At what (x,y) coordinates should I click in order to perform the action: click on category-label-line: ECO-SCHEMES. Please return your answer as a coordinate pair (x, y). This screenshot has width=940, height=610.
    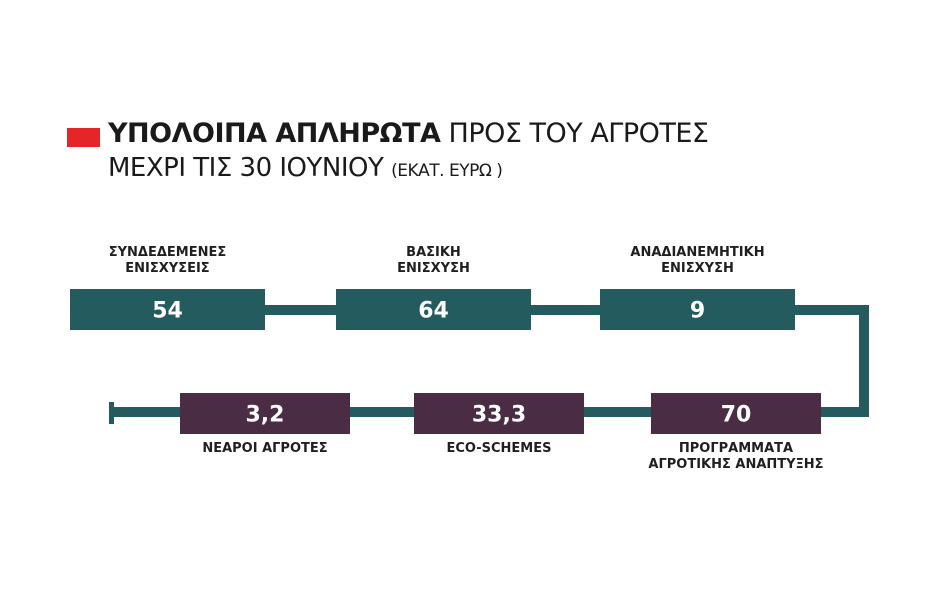
    Looking at the image, I should click on (499, 448).